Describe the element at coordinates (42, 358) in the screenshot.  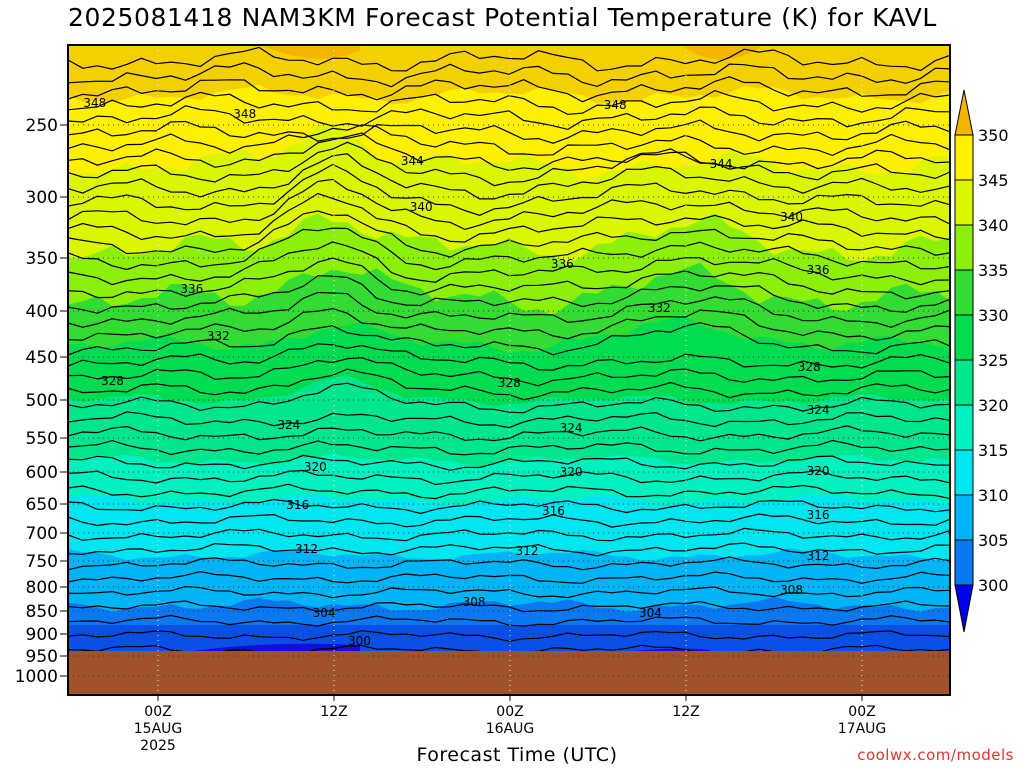
I see `y-tick-label: 450` at that location.